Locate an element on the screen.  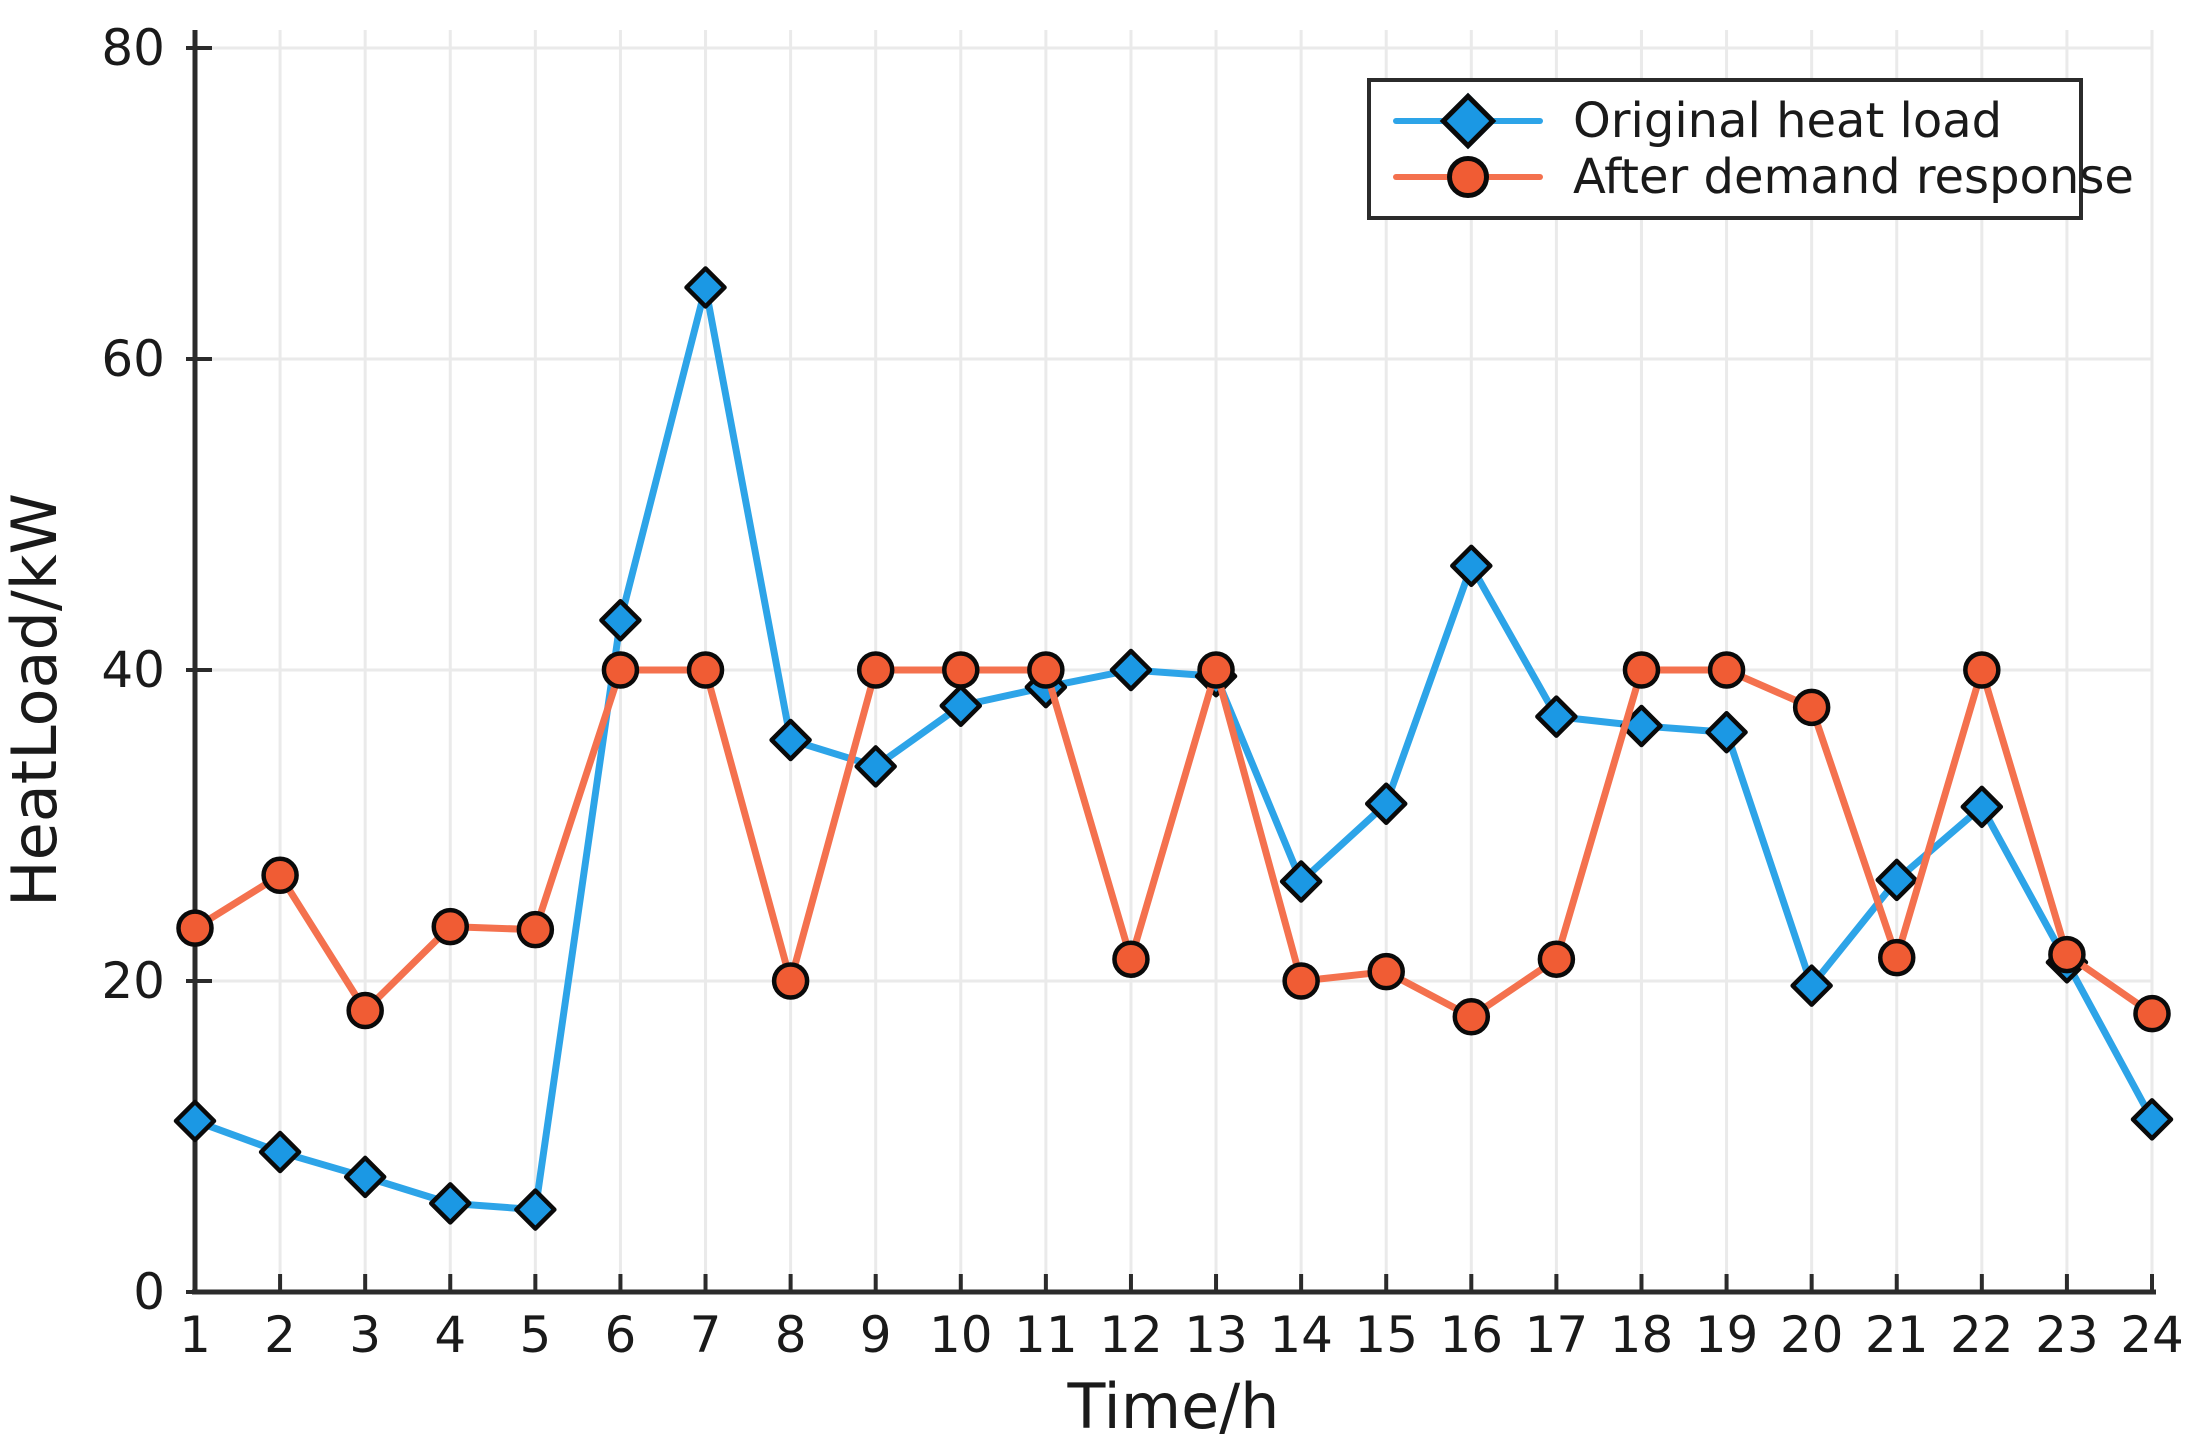
x-tick-label: 20 is located at coordinates (1812, 1335).